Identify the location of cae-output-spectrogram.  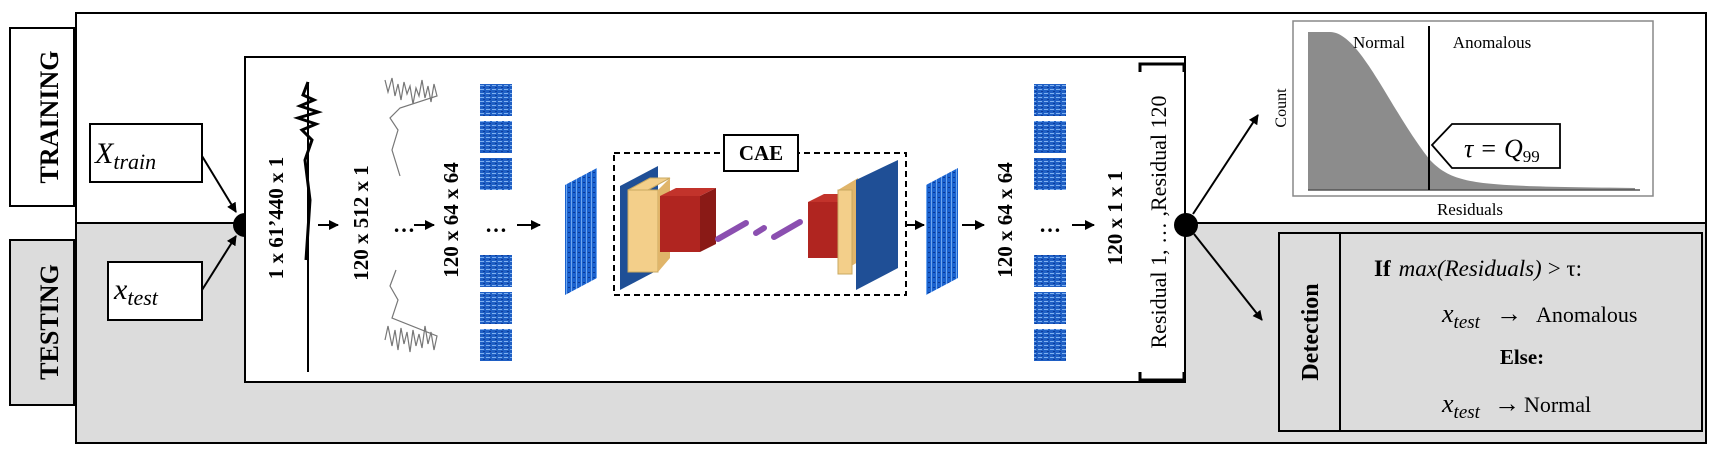
(942, 231).